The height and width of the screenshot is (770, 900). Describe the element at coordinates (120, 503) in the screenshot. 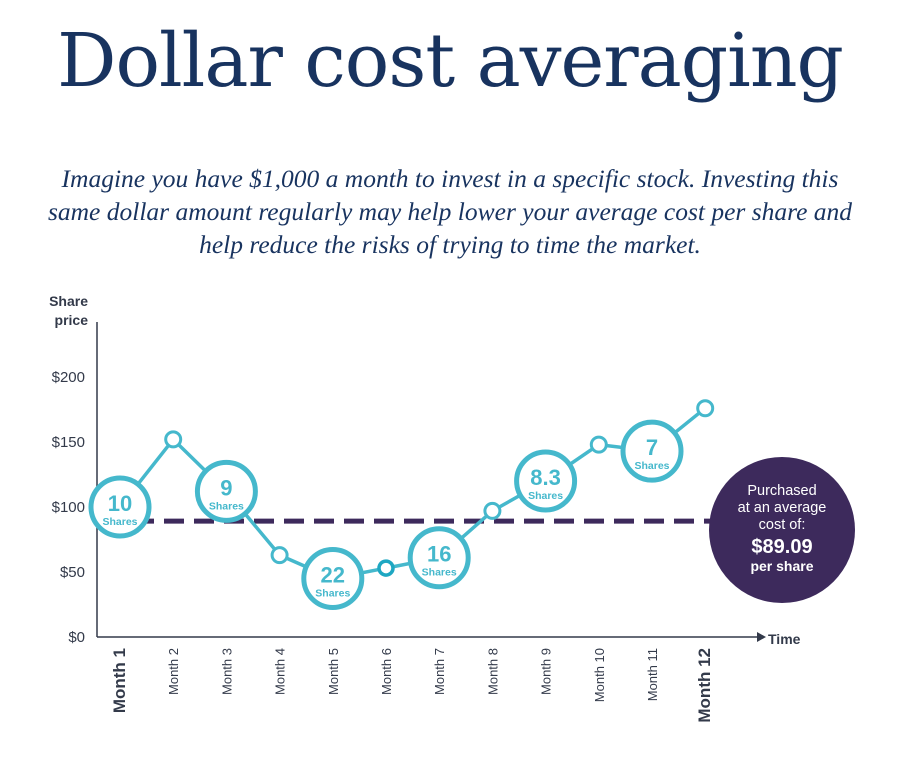

I see `share-count-label: 10` at that location.